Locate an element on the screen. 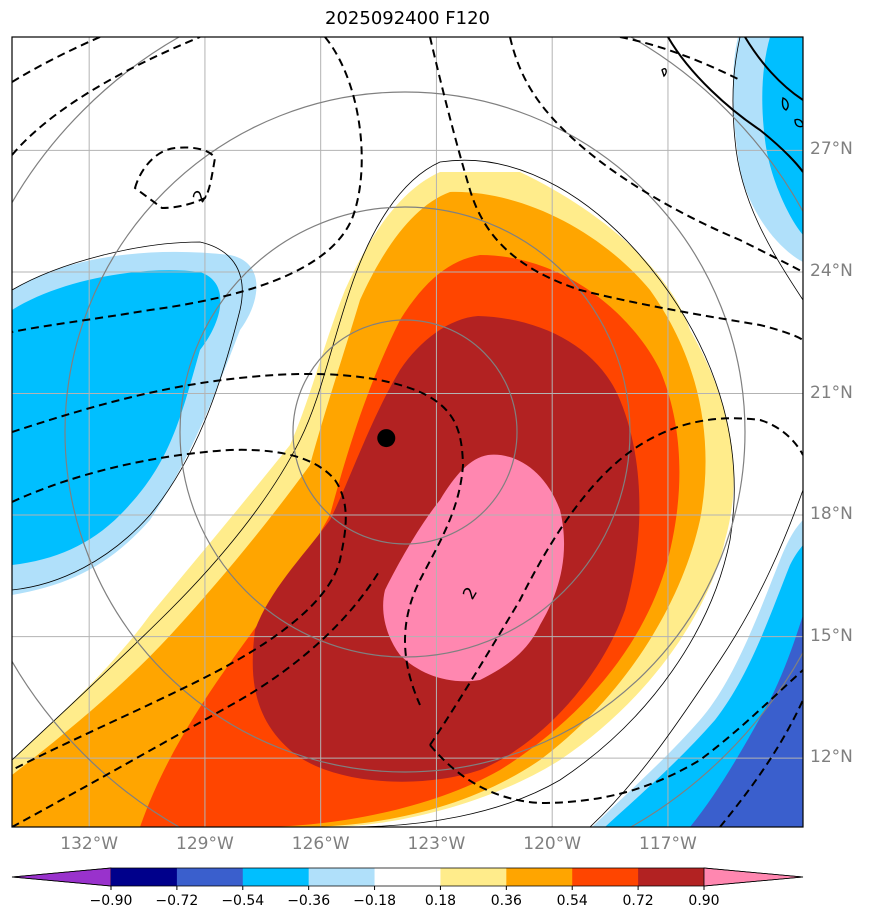 This screenshot has width=873, height=924. neg-anomaly-southeast-strong is located at coordinates (746, 721).